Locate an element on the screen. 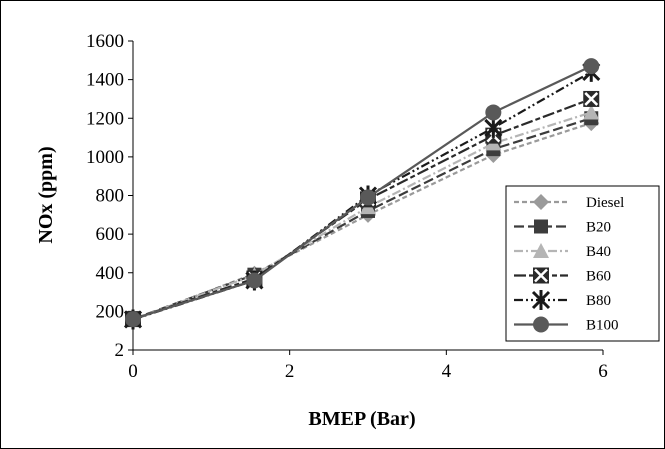 The height and width of the screenshot is (449, 665). y-tick-label: 1400 is located at coordinates (105, 80).